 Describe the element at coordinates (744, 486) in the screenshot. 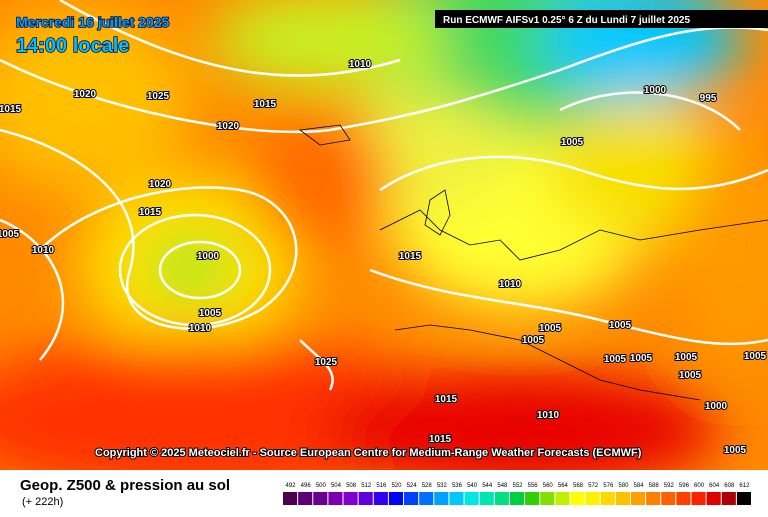

I see `colorbar-label: 612` at that location.